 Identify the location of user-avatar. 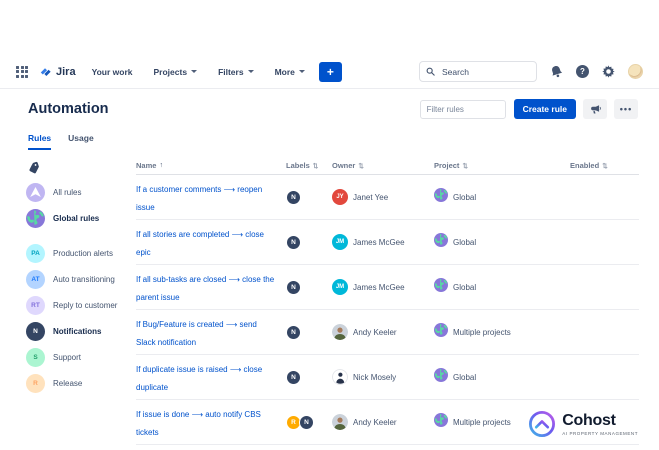
(635, 71).